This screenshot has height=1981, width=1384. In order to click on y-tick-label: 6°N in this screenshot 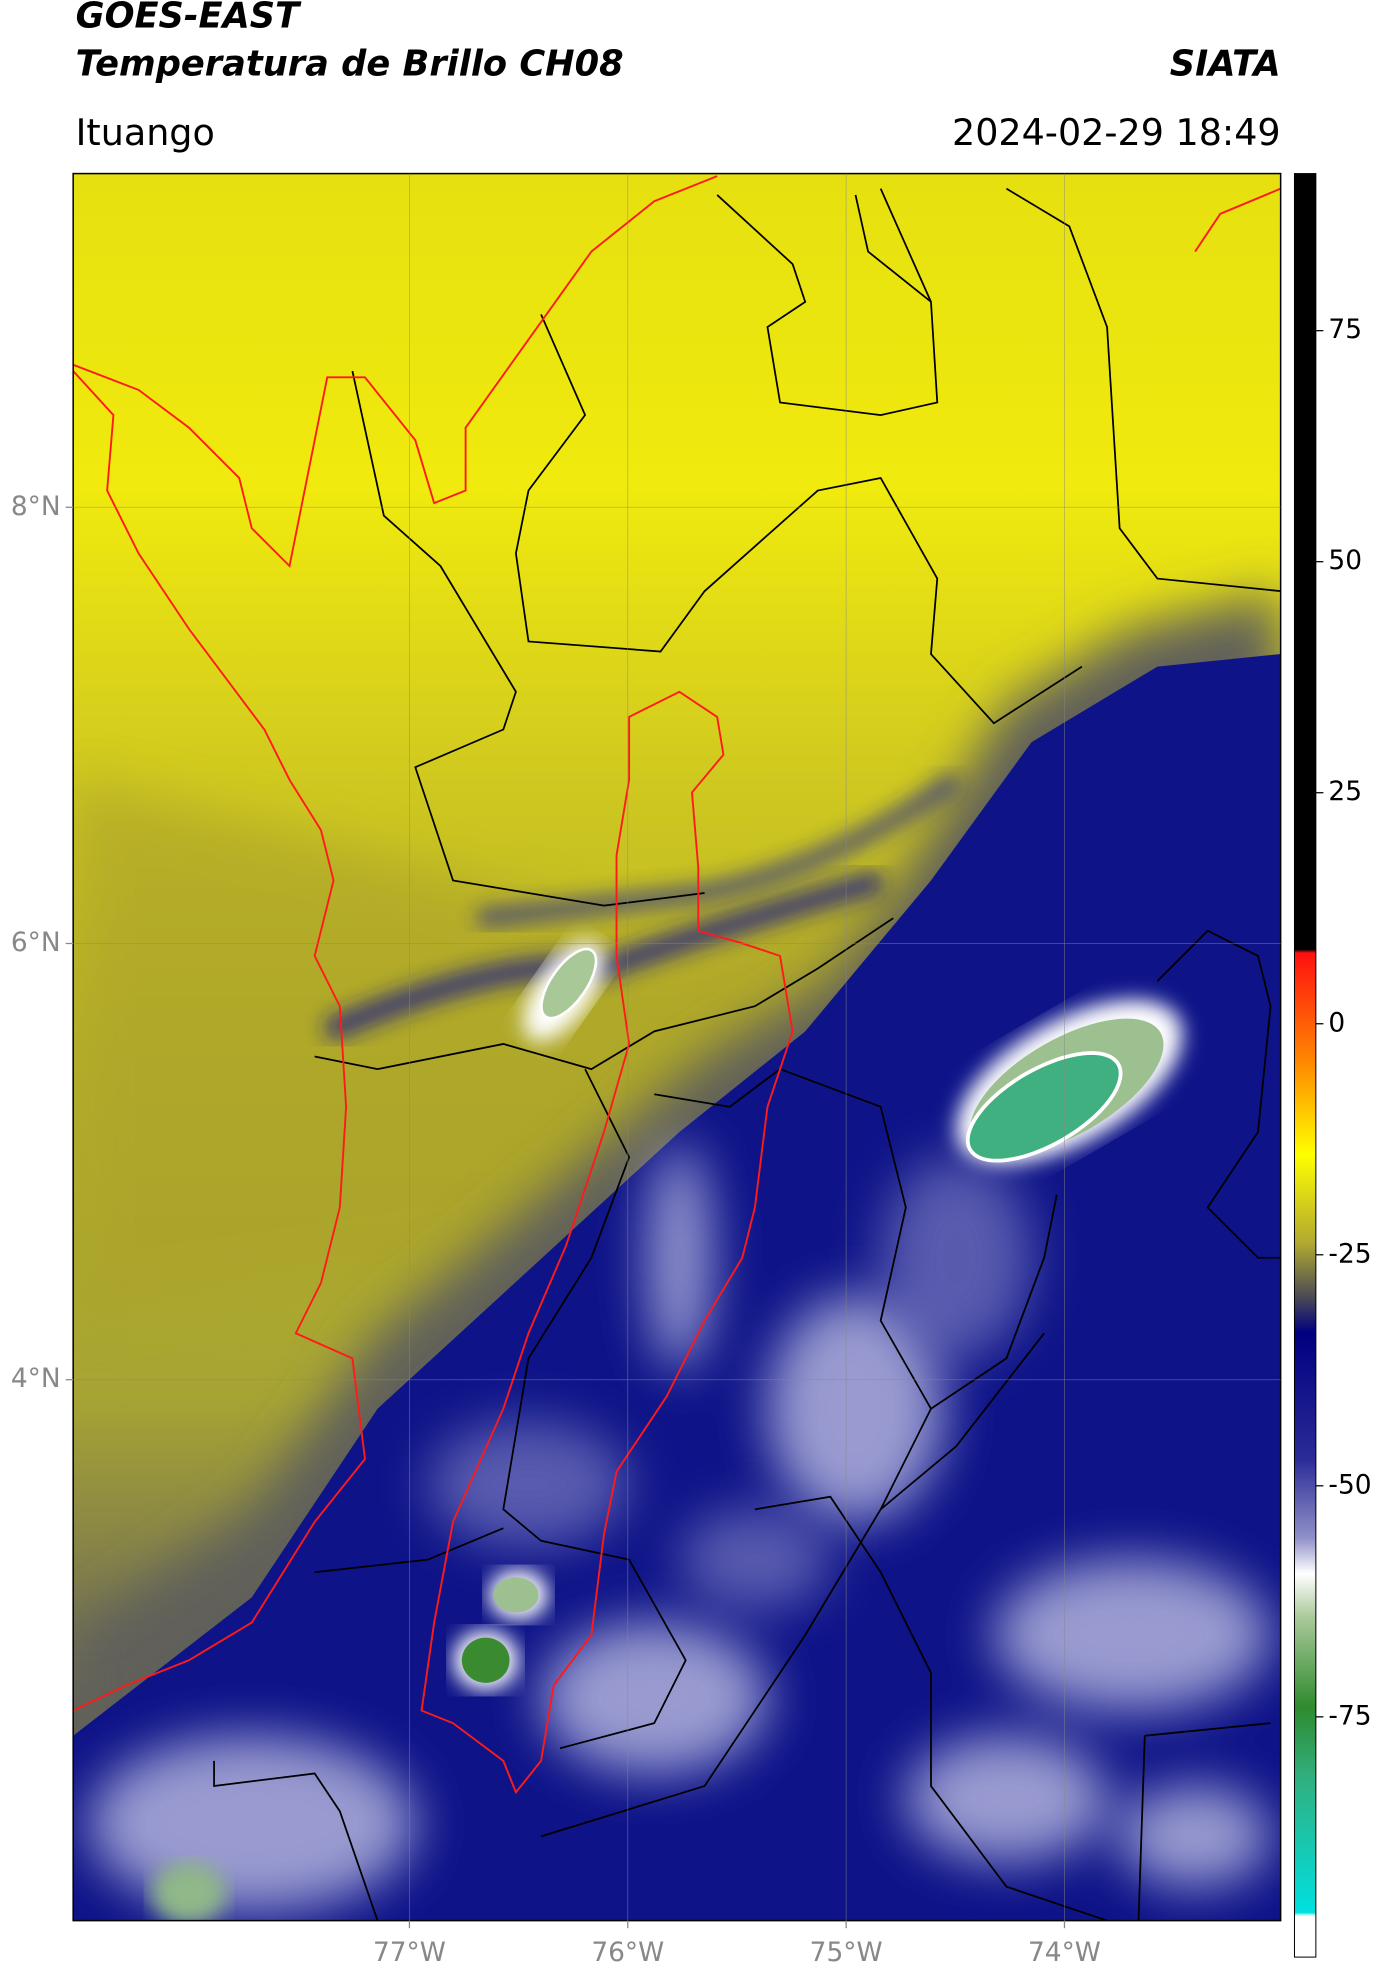, I will do `click(36, 942)`.